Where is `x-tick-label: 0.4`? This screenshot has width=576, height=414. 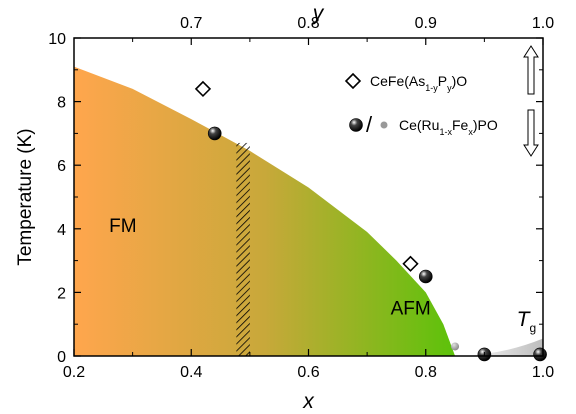
x-tick-label: 0.4 is located at coordinates (191, 372).